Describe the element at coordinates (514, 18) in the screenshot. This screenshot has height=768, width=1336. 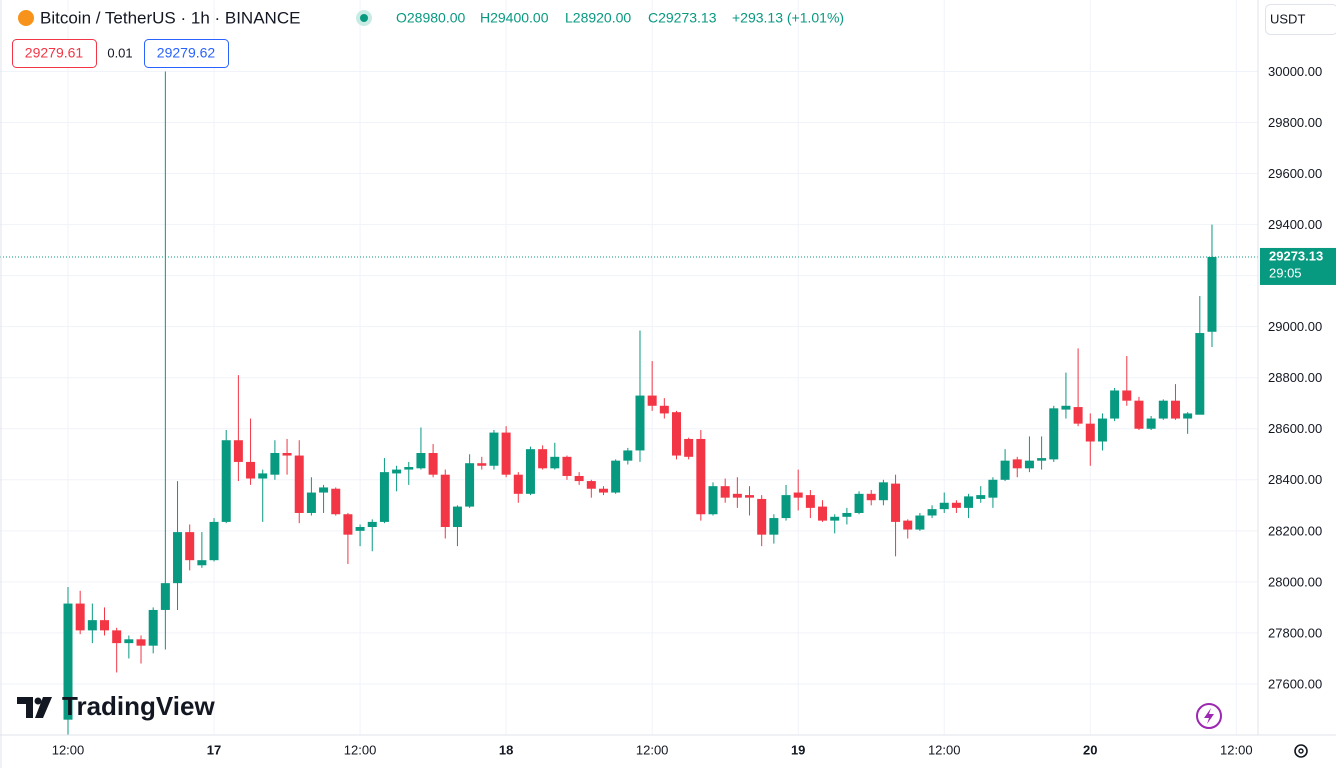
I see `legend-high: H29400.00` at that location.